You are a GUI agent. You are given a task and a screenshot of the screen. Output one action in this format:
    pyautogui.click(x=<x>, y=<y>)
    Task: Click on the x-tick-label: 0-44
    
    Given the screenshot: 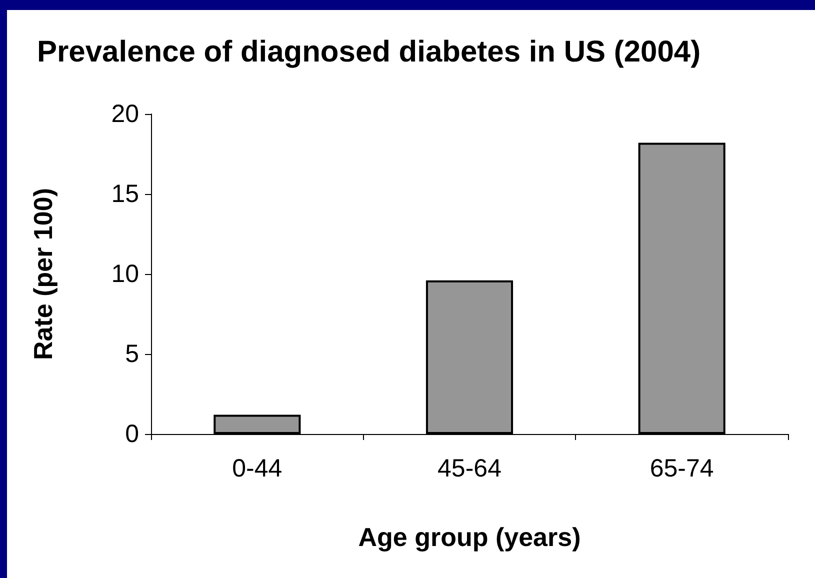 What is the action you would take?
    pyautogui.click(x=257, y=468)
    